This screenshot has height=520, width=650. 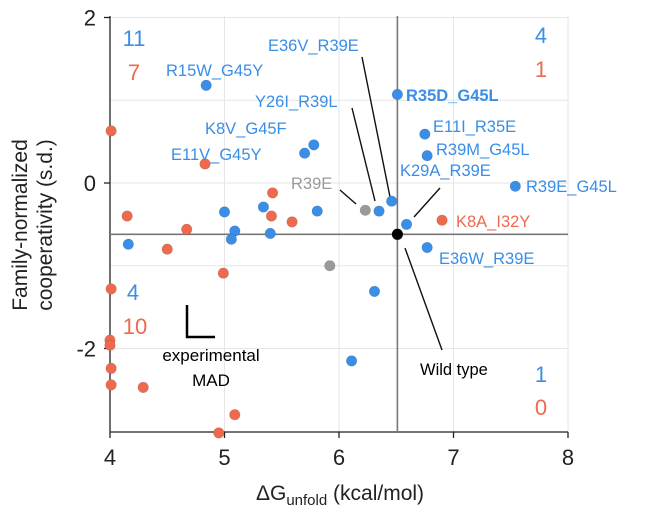 I want to click on point-label: R15W_G45Y, so click(x=214, y=71).